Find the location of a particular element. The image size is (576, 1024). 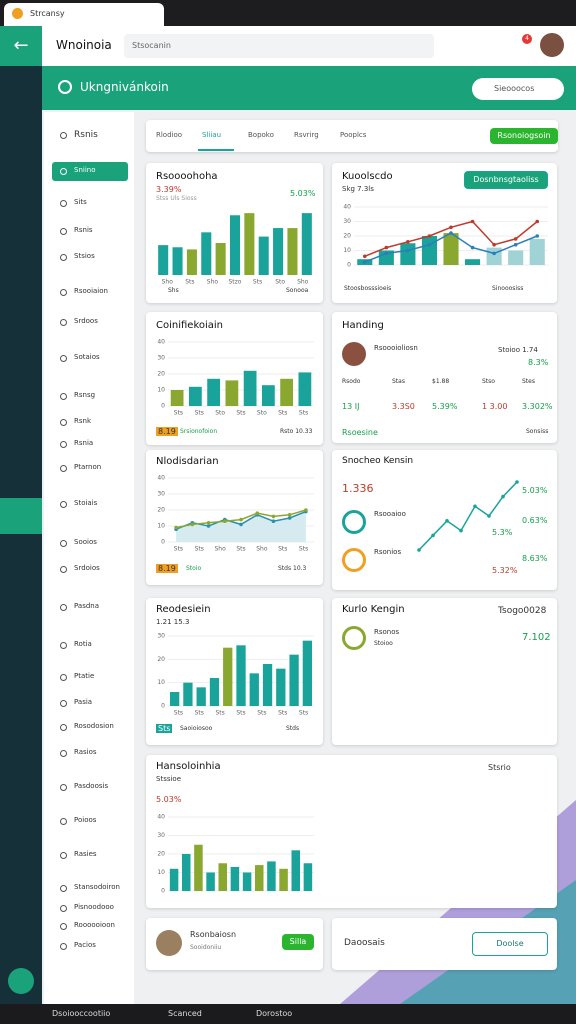

chart: 0 10 20 30 Sts Sts Sts Sts Sts Sts Sts is located at coordinates (235, 675).